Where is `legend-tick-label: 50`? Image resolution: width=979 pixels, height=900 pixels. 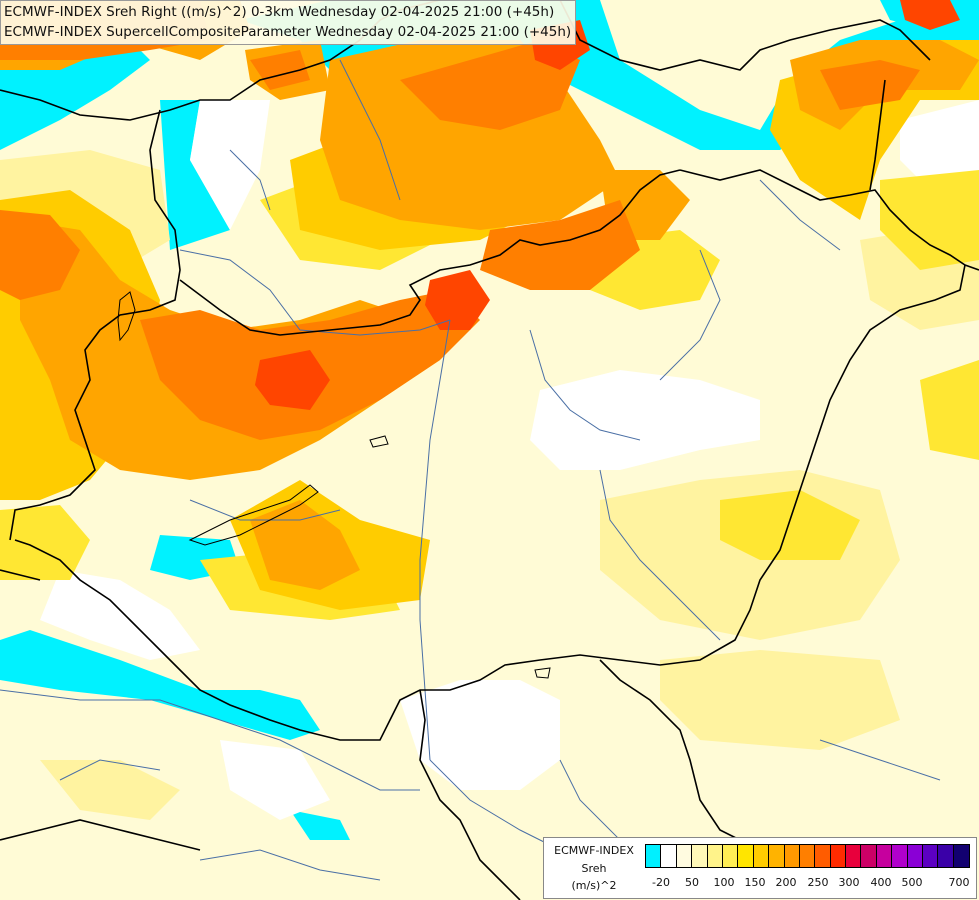 legend-tick-label: 50 is located at coordinates (692, 882).